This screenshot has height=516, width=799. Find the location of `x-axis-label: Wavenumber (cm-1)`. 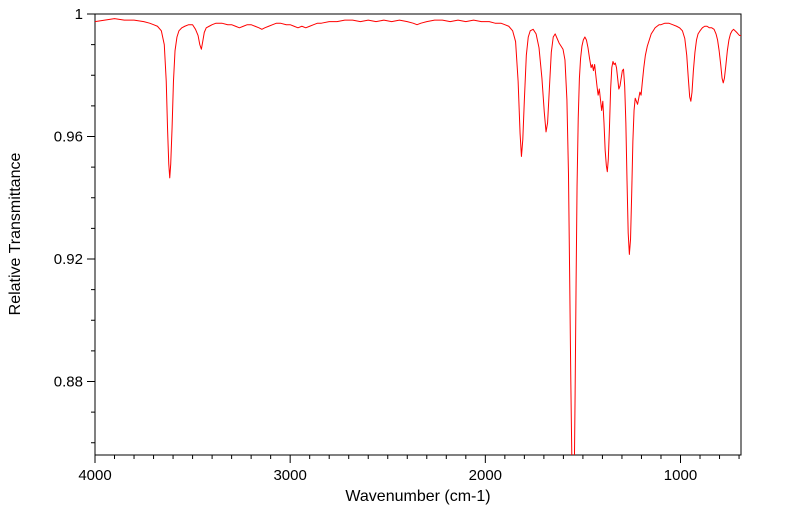

x-axis-label: Wavenumber (cm-1) is located at coordinates (417, 496).